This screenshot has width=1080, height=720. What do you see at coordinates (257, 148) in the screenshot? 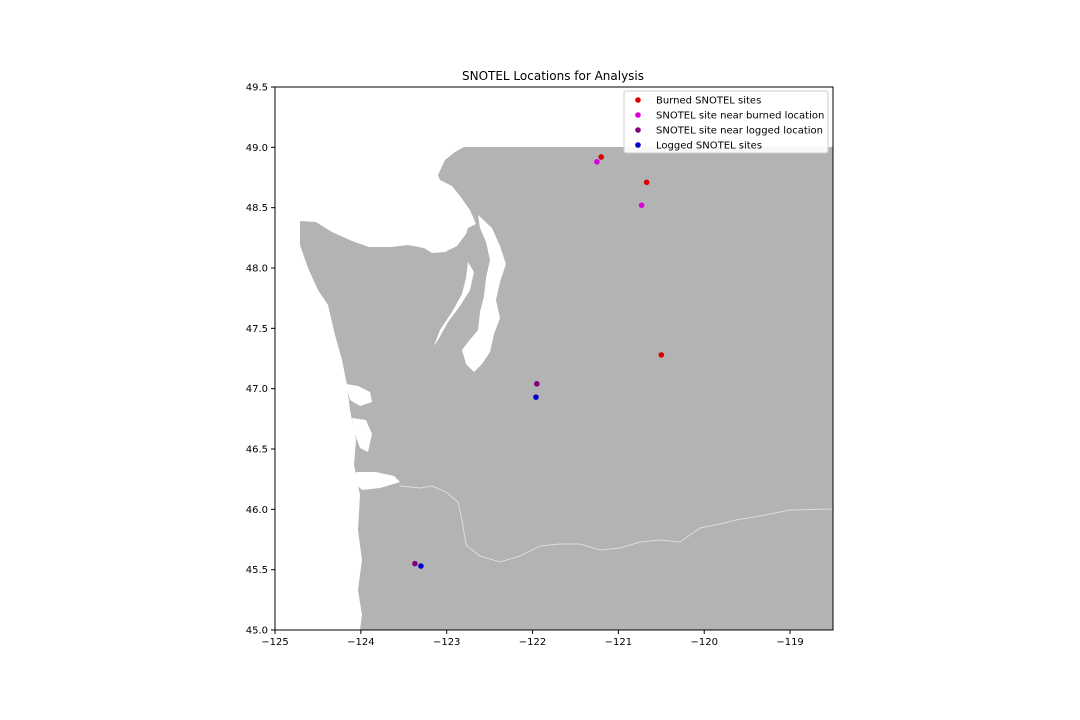
I see `y-tick-label: 49.0` at bounding box center [257, 148].